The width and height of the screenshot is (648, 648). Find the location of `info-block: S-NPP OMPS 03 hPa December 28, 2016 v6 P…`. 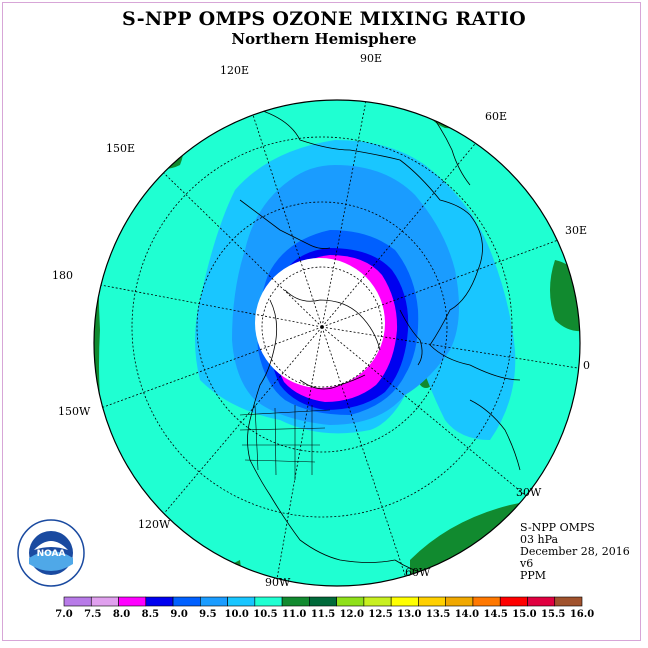

info-block: S-NPP OMPS 03 hPa December 28, 2016 v6 P… is located at coordinates (575, 552).